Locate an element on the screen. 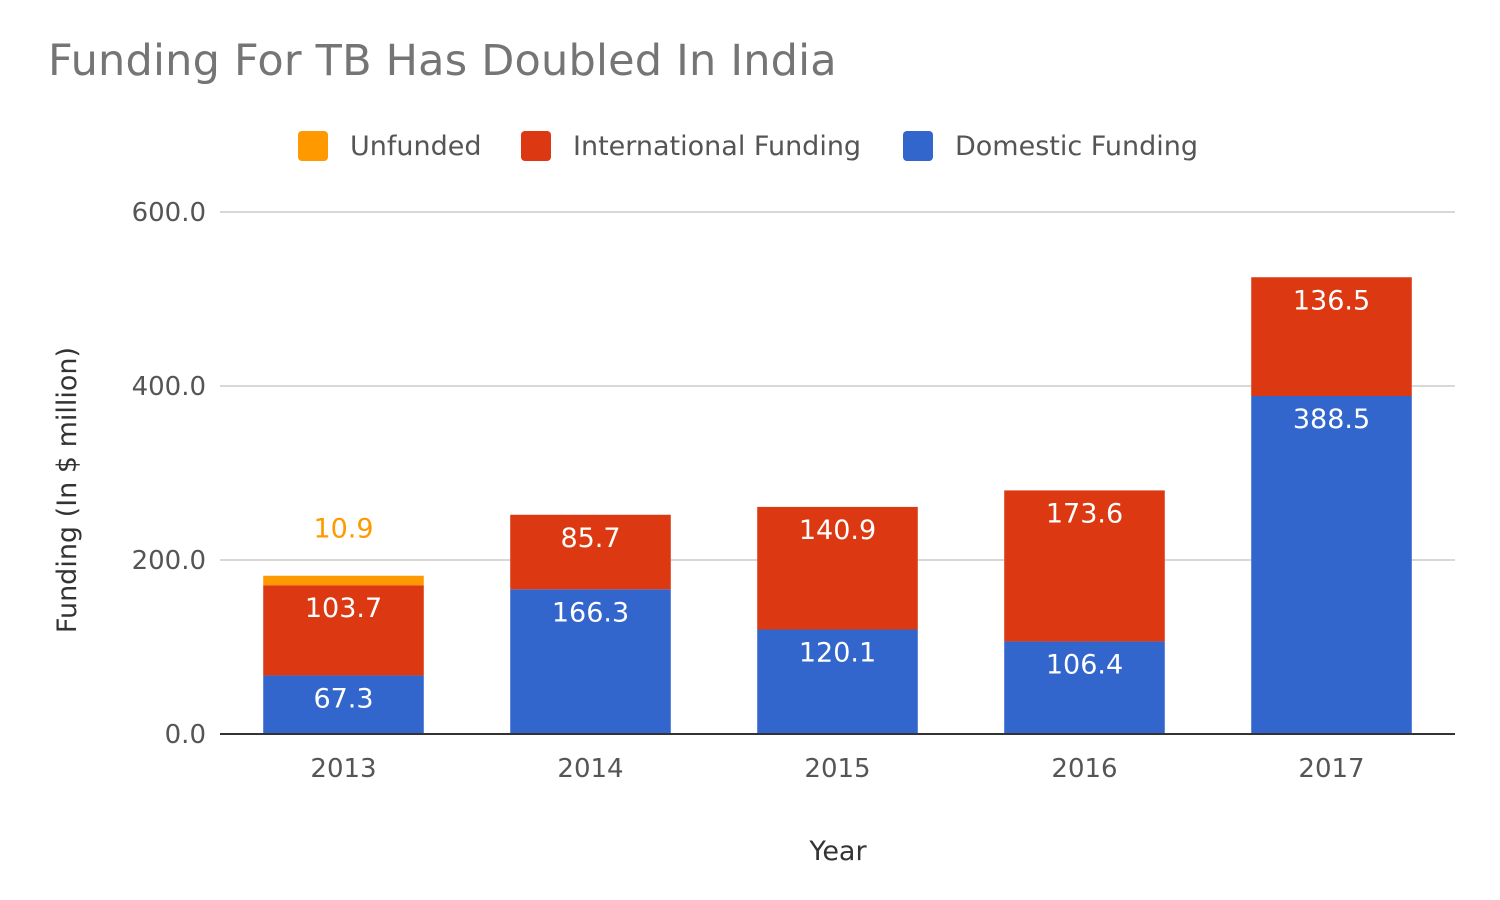  bar-international-funding-2015 is located at coordinates (837, 568).